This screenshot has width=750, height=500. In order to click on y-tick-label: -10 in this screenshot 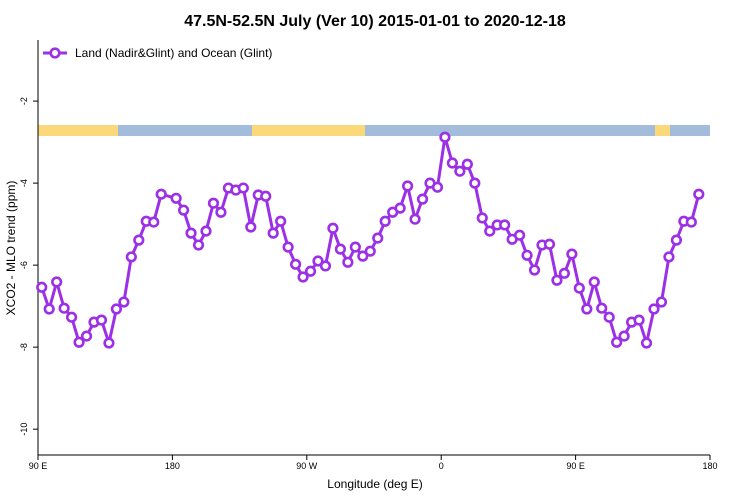, I will do `click(24, 429)`.